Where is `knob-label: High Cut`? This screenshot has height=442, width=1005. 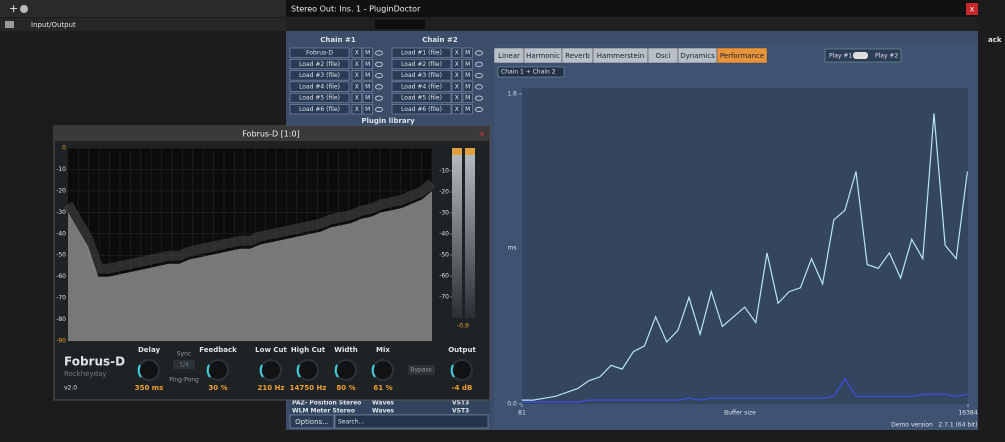
knob-label: High Cut is located at coordinates (308, 350).